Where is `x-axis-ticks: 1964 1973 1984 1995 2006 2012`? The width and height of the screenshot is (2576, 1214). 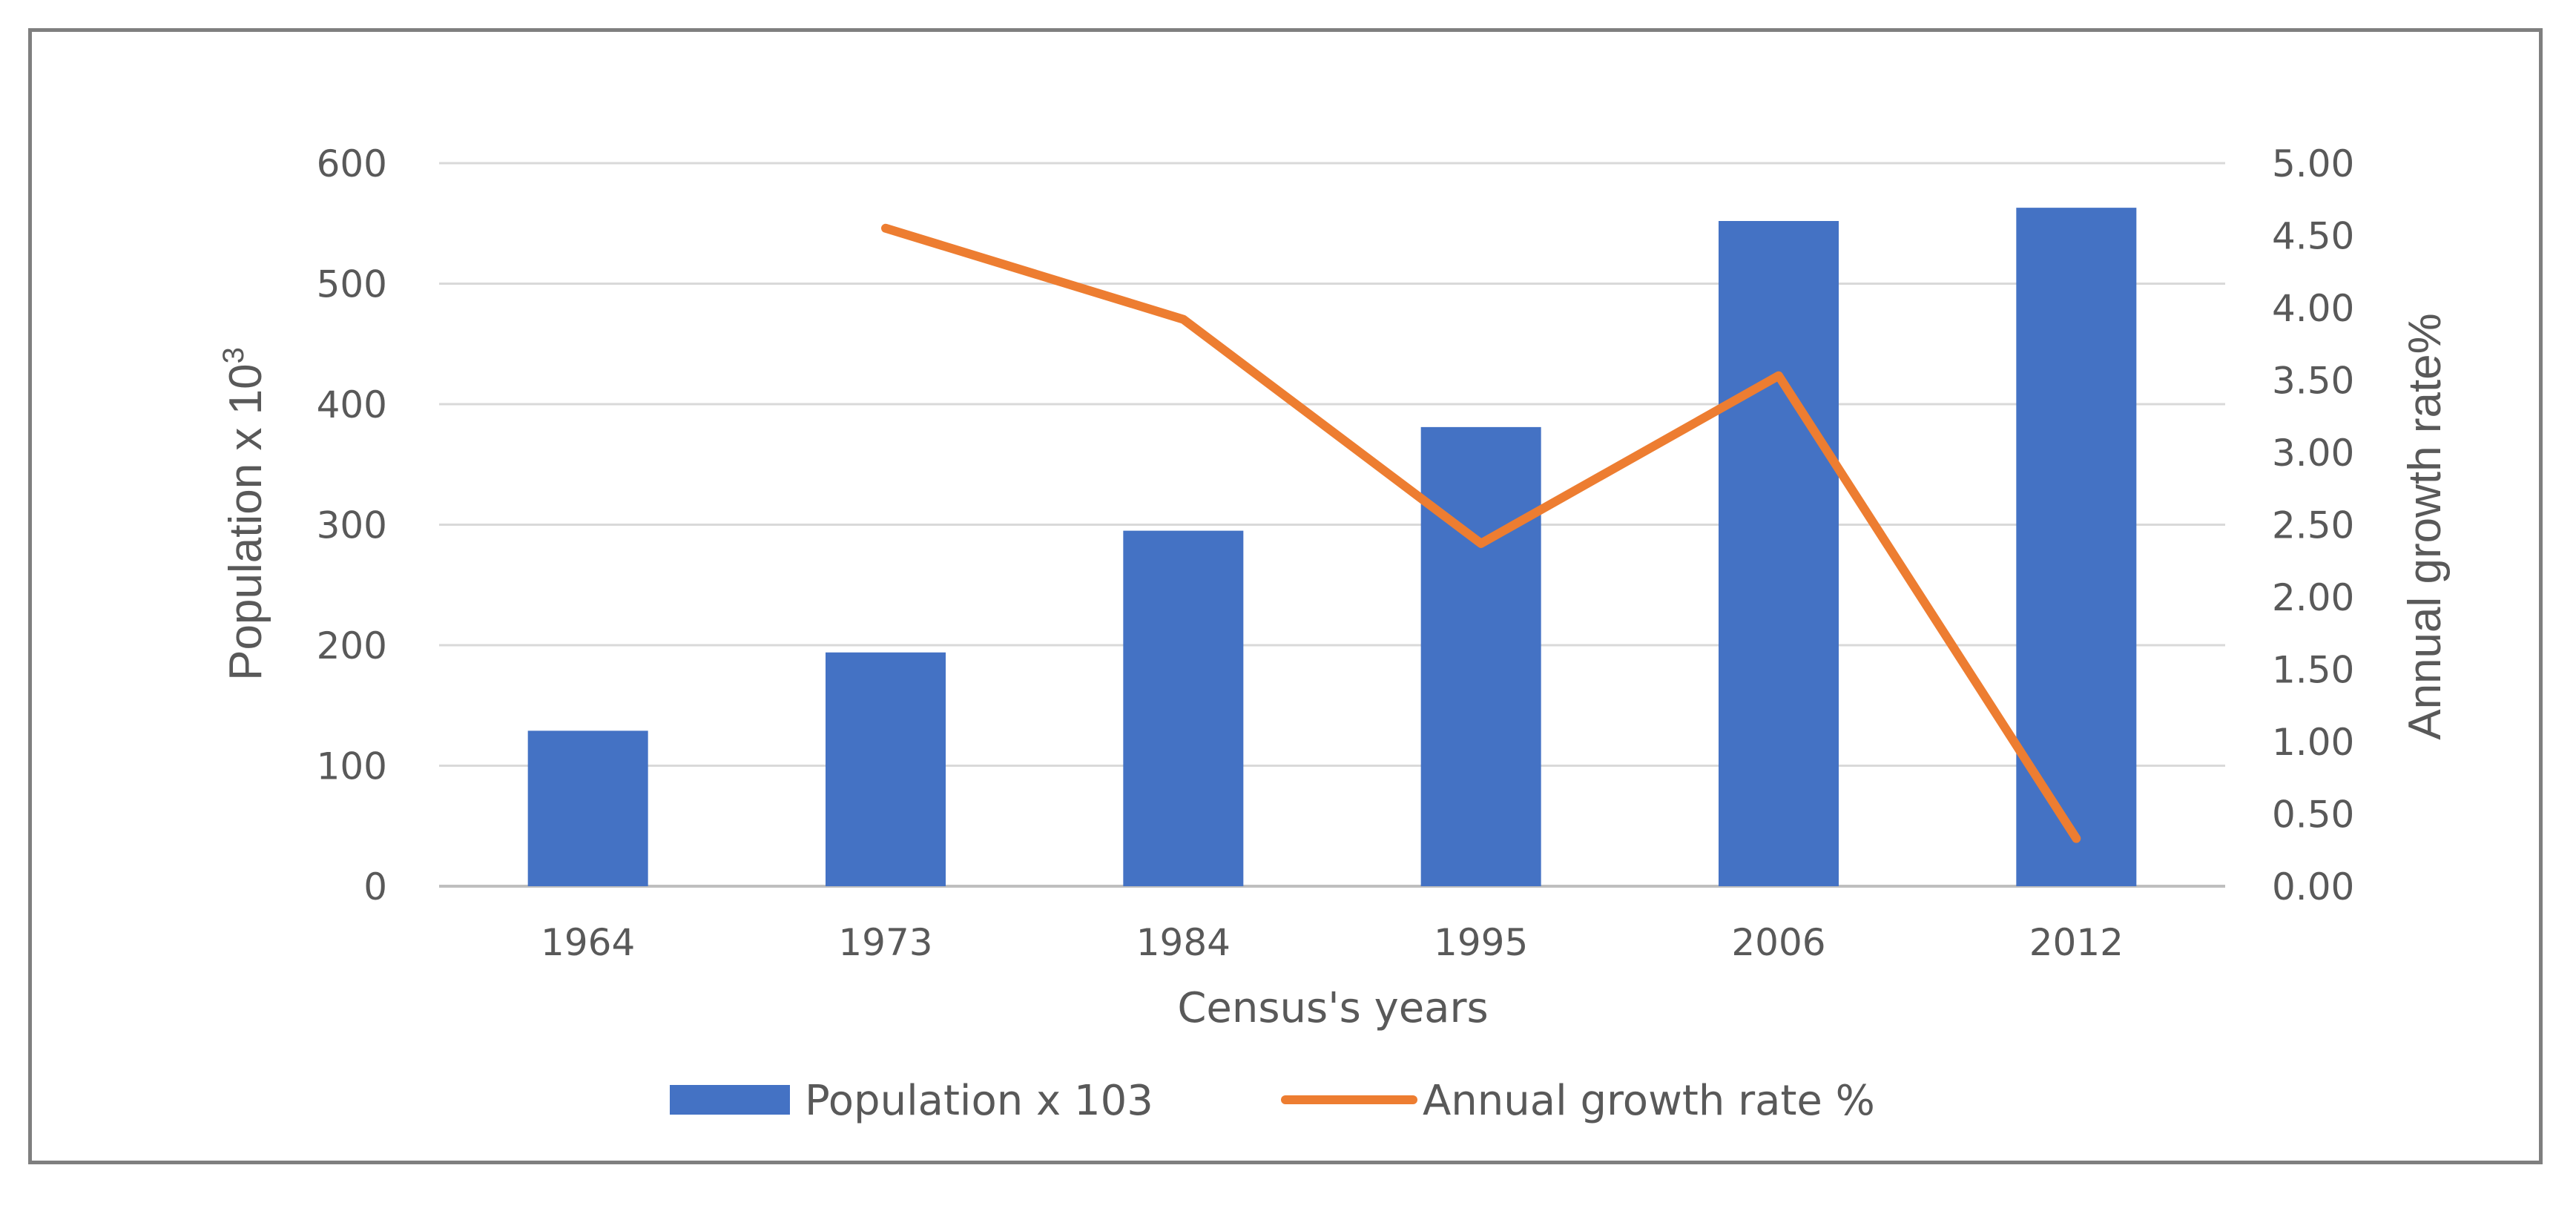
x-axis-ticks: 1964 1973 1984 1995 2006 2012 is located at coordinates (1332, 942).